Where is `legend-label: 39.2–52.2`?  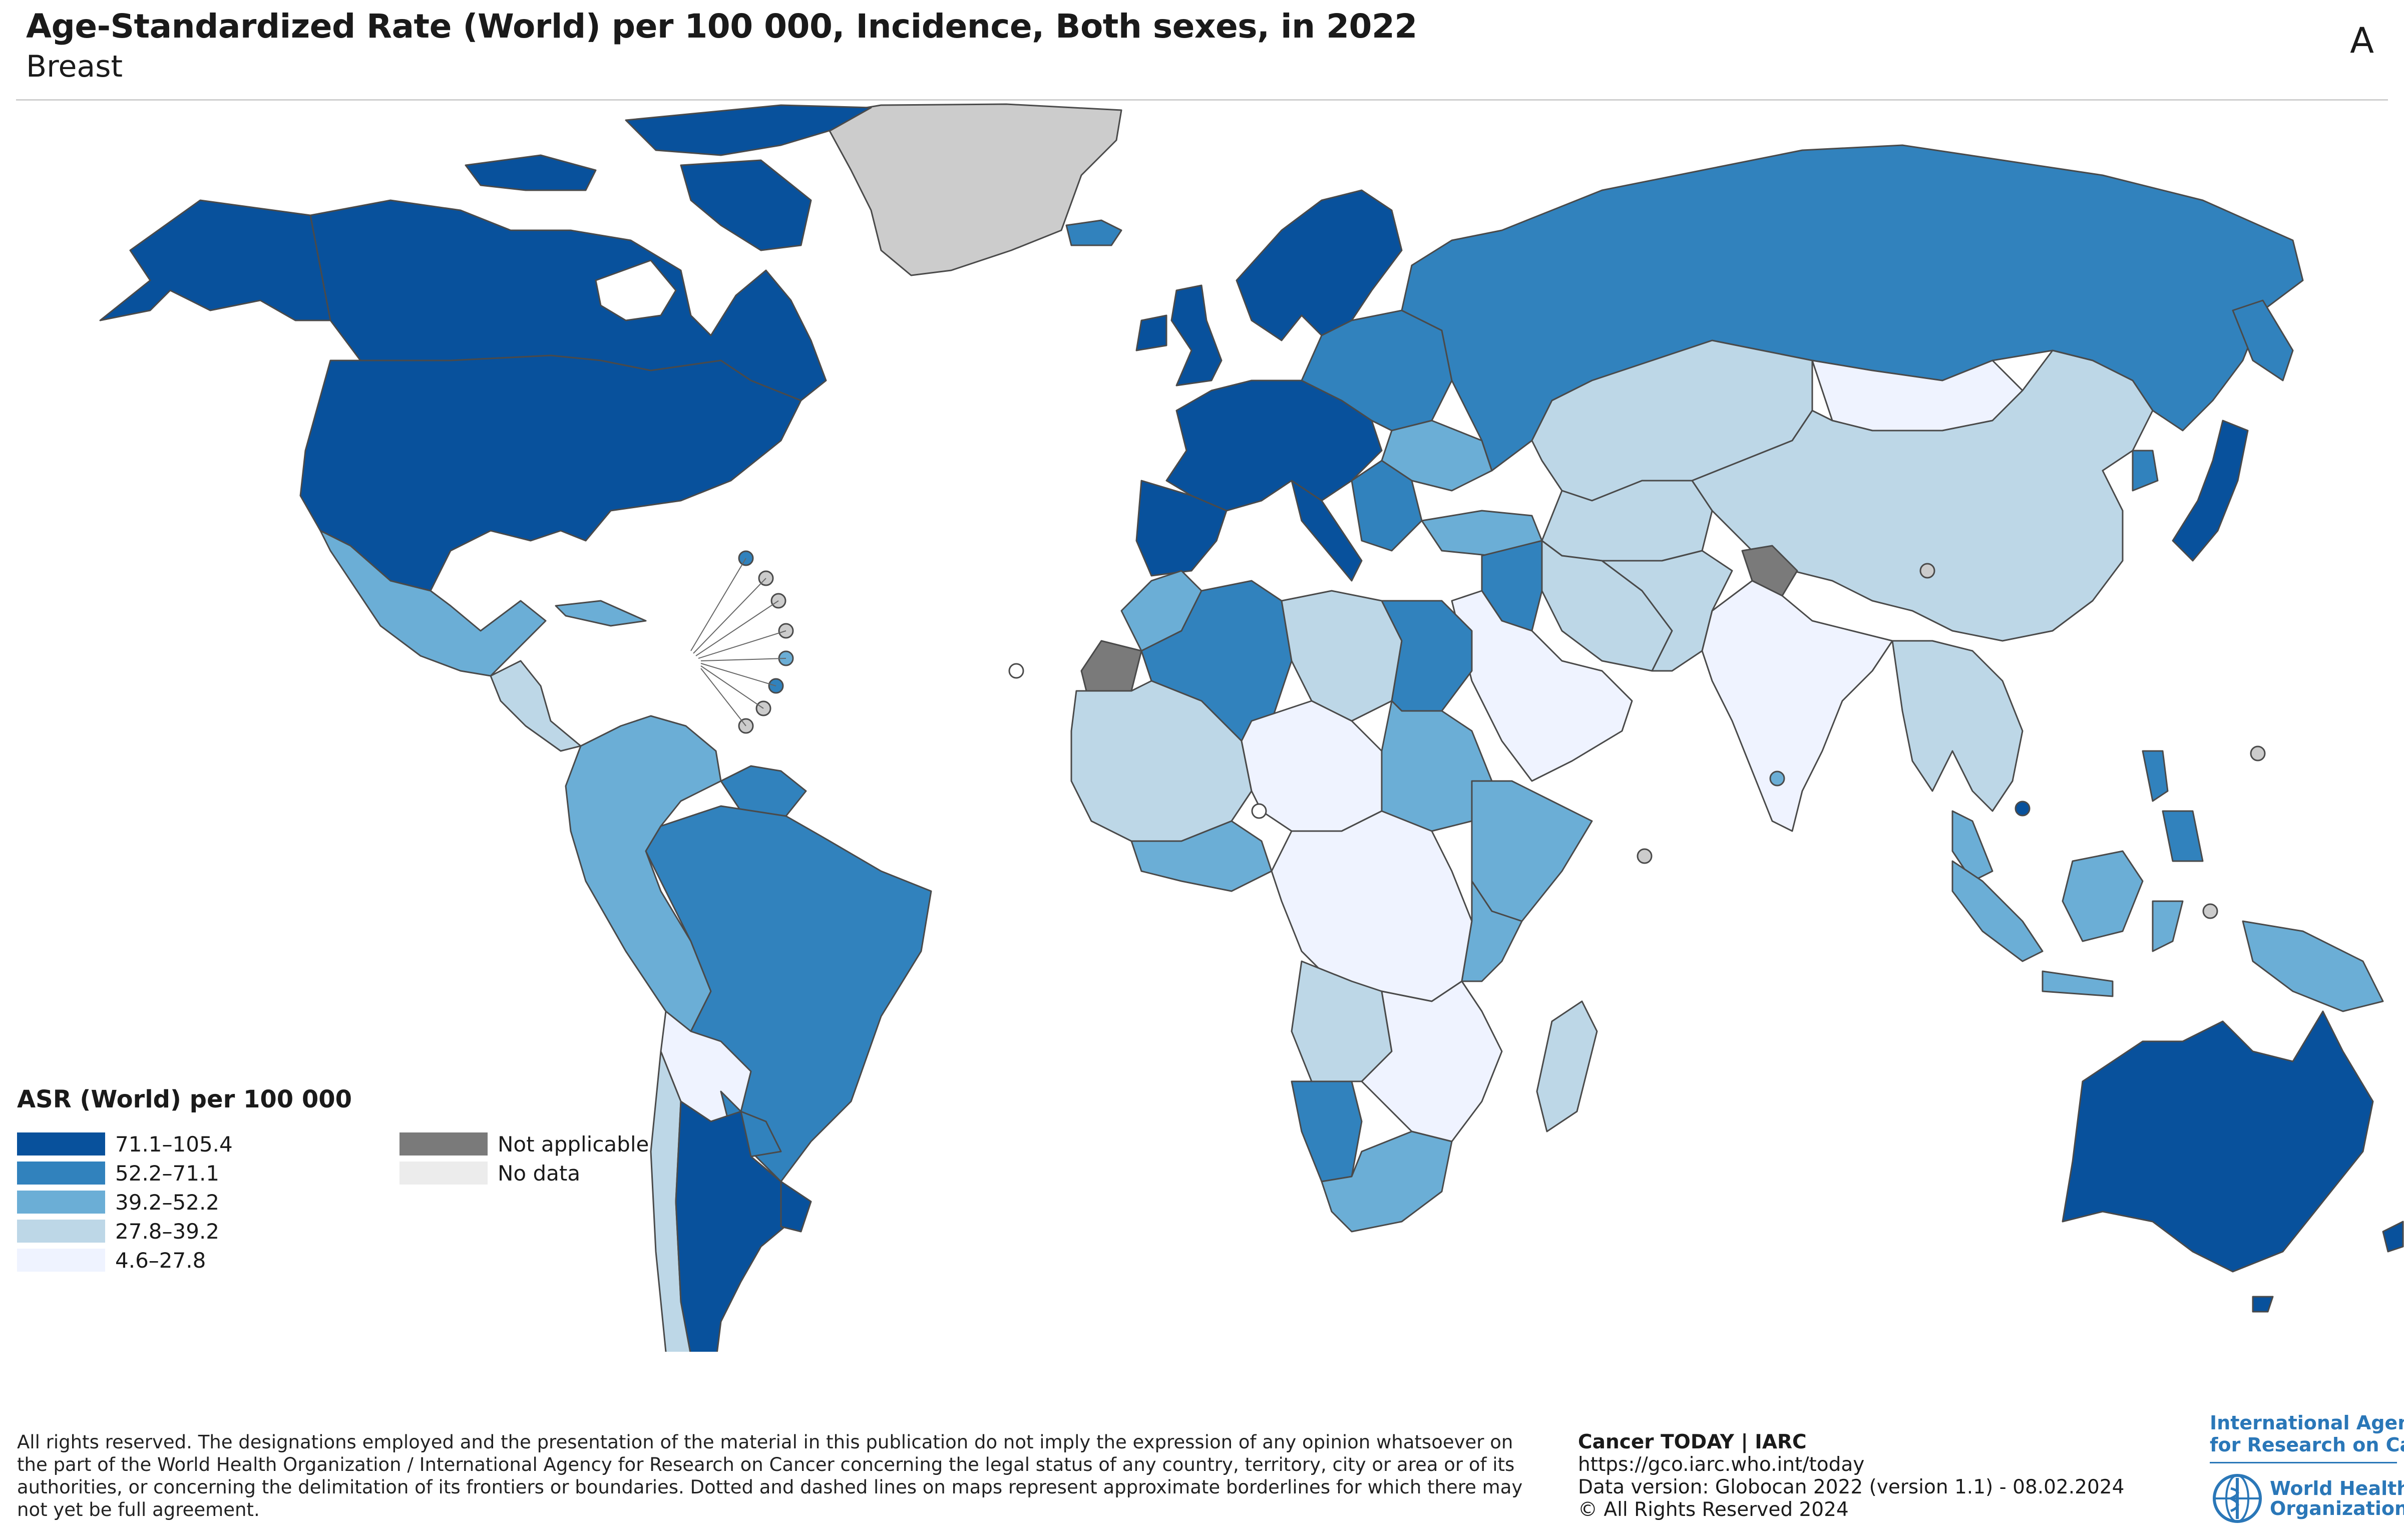
legend-label: 39.2–52.2 is located at coordinates (168, 1203).